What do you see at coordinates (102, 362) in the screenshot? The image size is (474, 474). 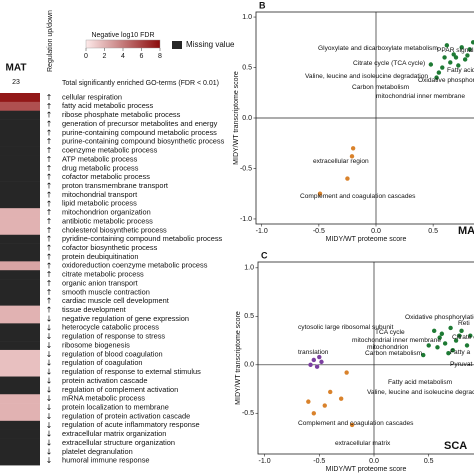 I see `row-label: regulation of coagulation` at bounding box center [102, 362].